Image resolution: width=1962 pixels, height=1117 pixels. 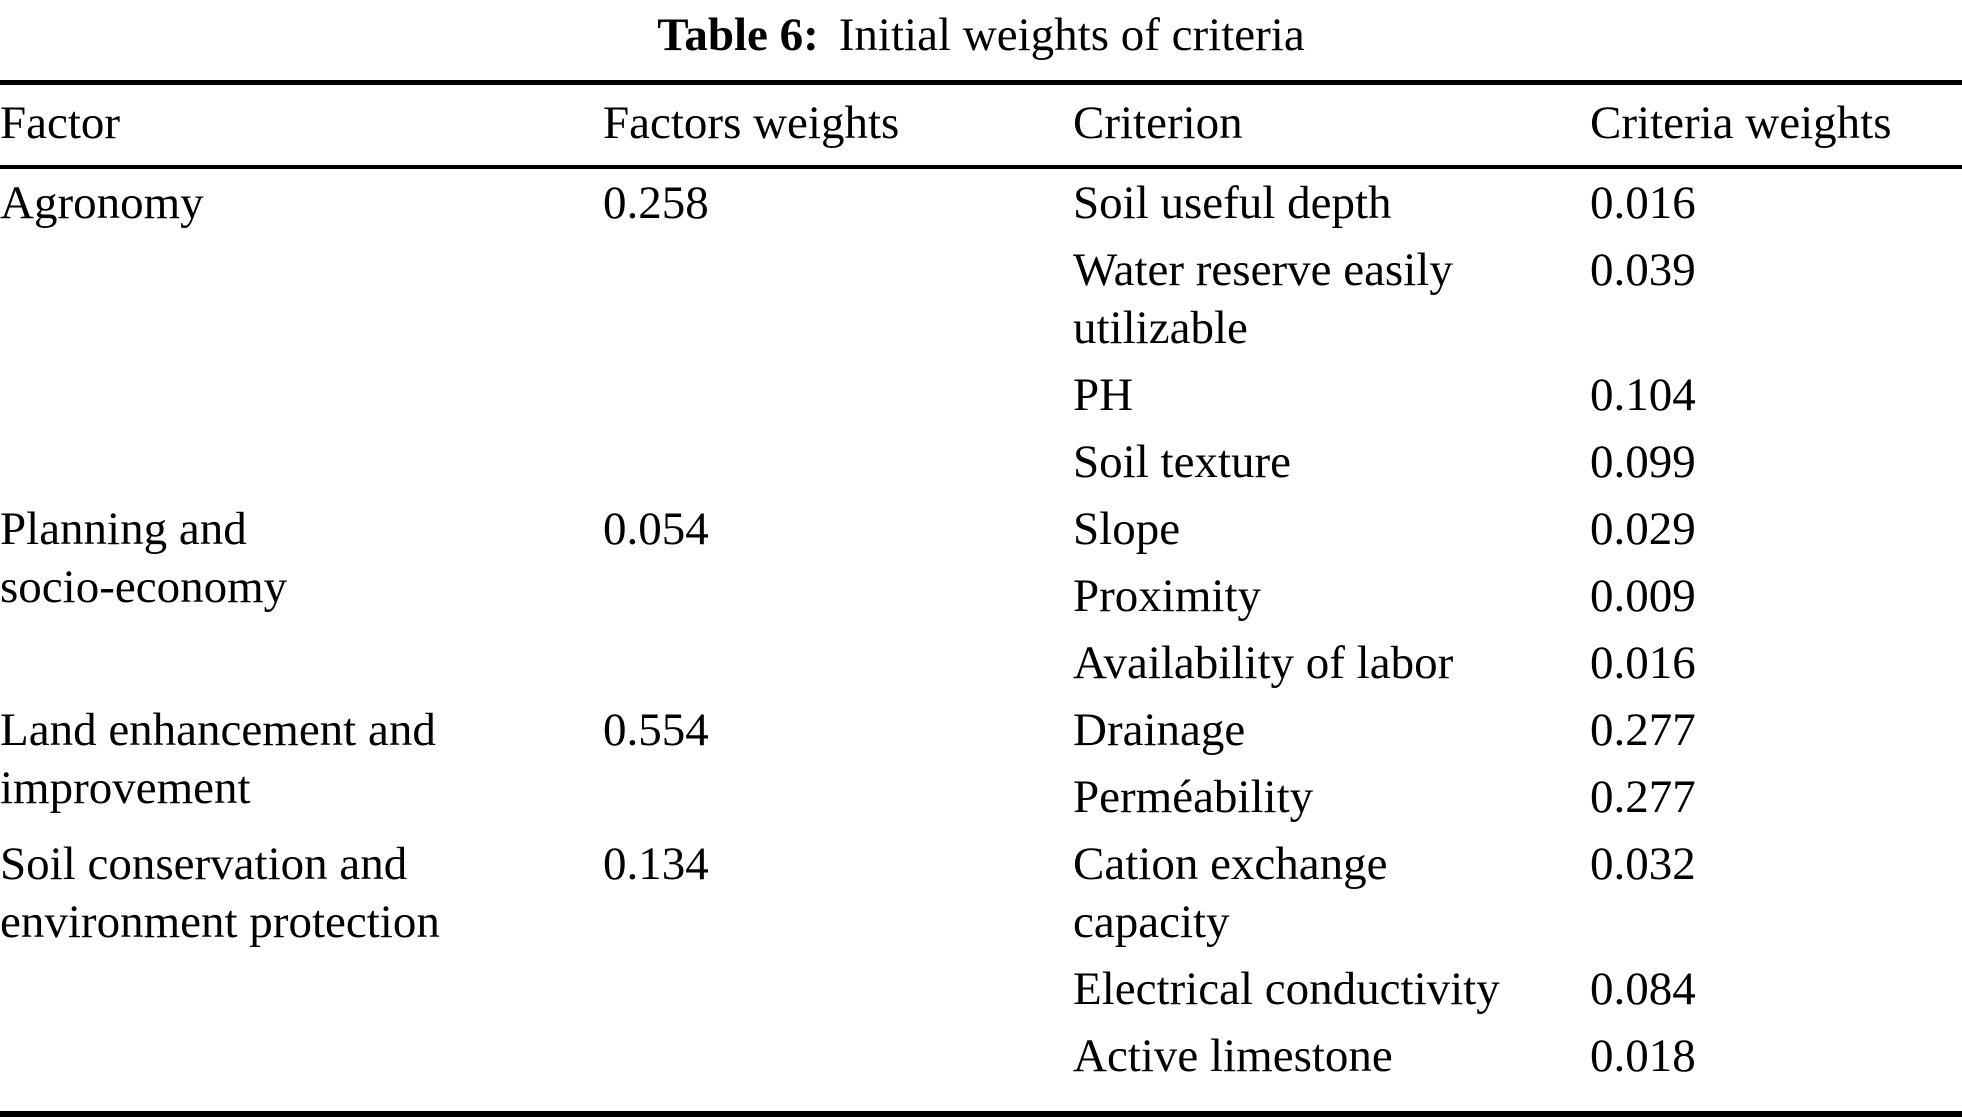 I want to click on criterion-cell: Proximity, so click(x=1167, y=596).